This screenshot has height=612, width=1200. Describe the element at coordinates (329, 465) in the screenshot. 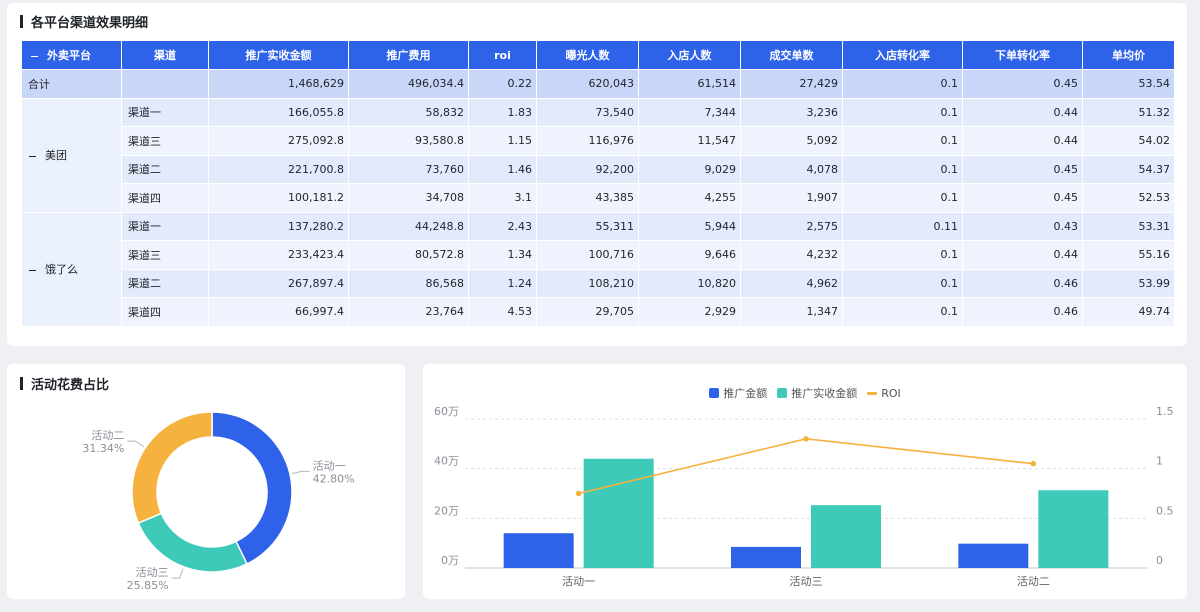

I see `donut-slice-label: 活动一` at that location.